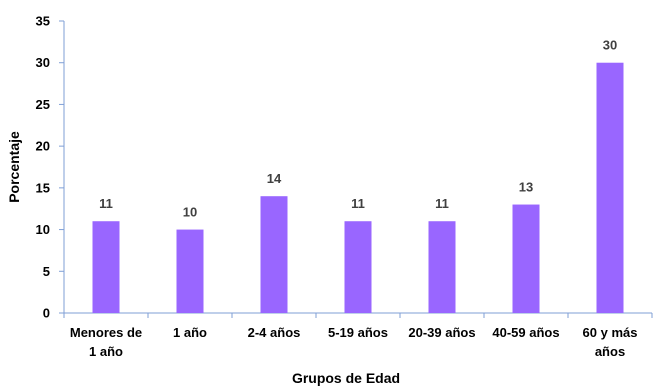  What do you see at coordinates (190, 212) in the screenshot?
I see `data-label: 10` at bounding box center [190, 212].